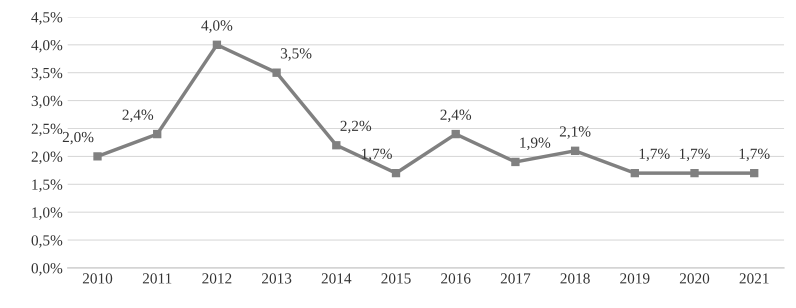  I want to click on y-tick-label: 3,0%, so click(47, 102).